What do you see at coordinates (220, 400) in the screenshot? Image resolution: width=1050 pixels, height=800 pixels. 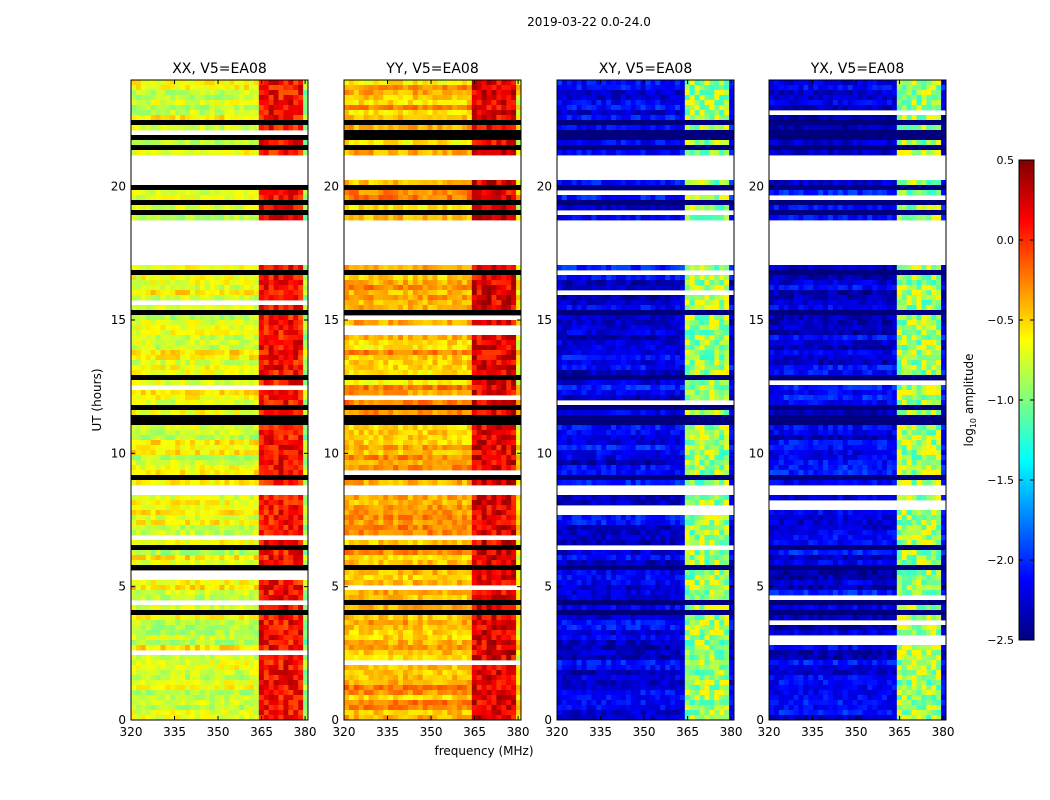 I see `heatmap-cells` at bounding box center [220, 400].